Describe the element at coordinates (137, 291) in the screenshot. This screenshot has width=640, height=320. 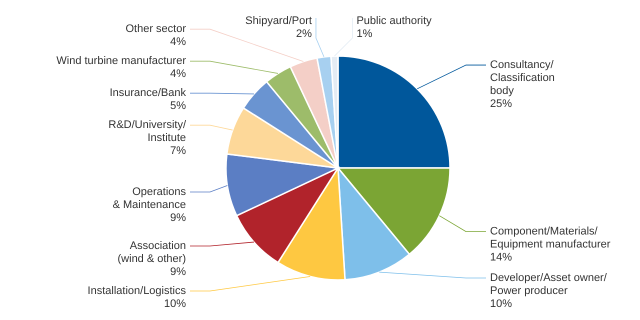
I see `slice-label: Installation/Logistics` at that location.